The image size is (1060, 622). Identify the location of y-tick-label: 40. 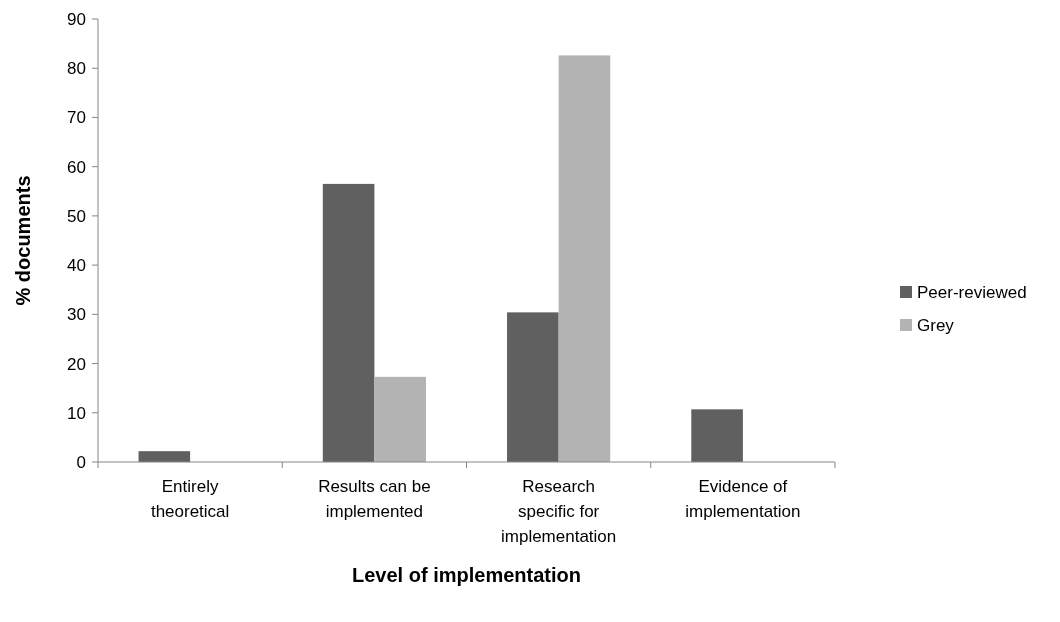
(76, 266).